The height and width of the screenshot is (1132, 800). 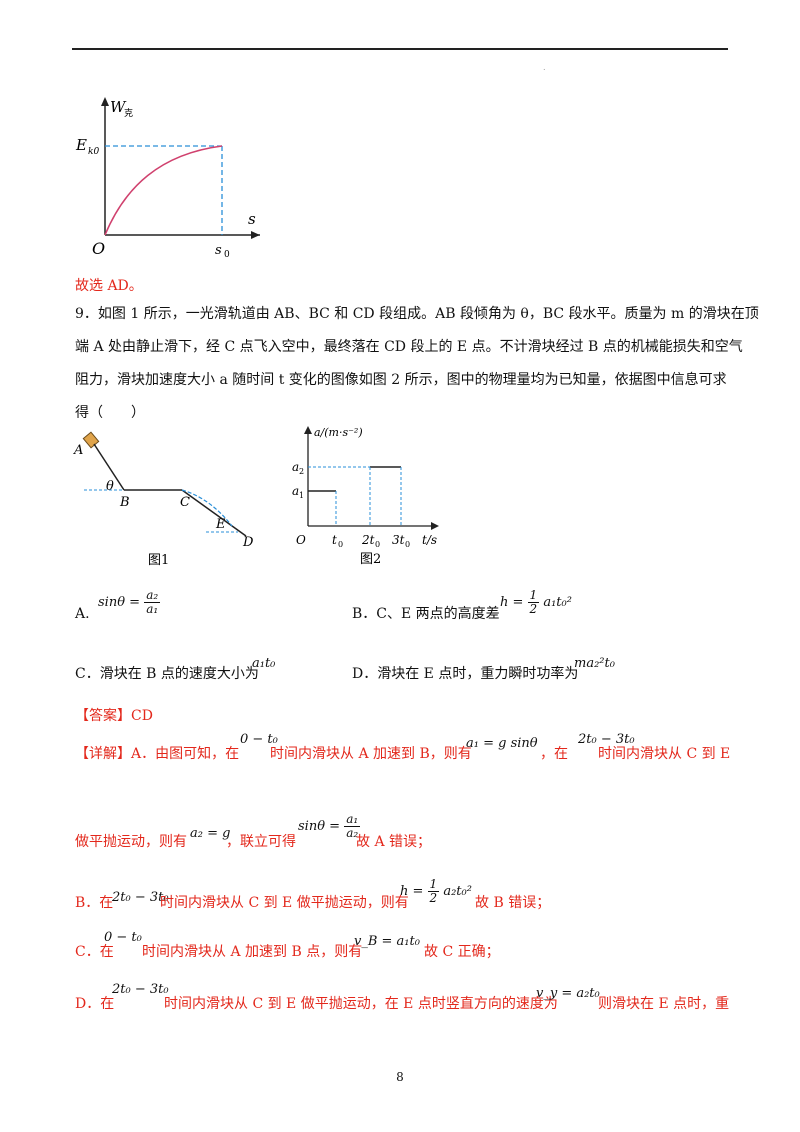 I want to click on option-b-den: 2, so click(x=533, y=609).